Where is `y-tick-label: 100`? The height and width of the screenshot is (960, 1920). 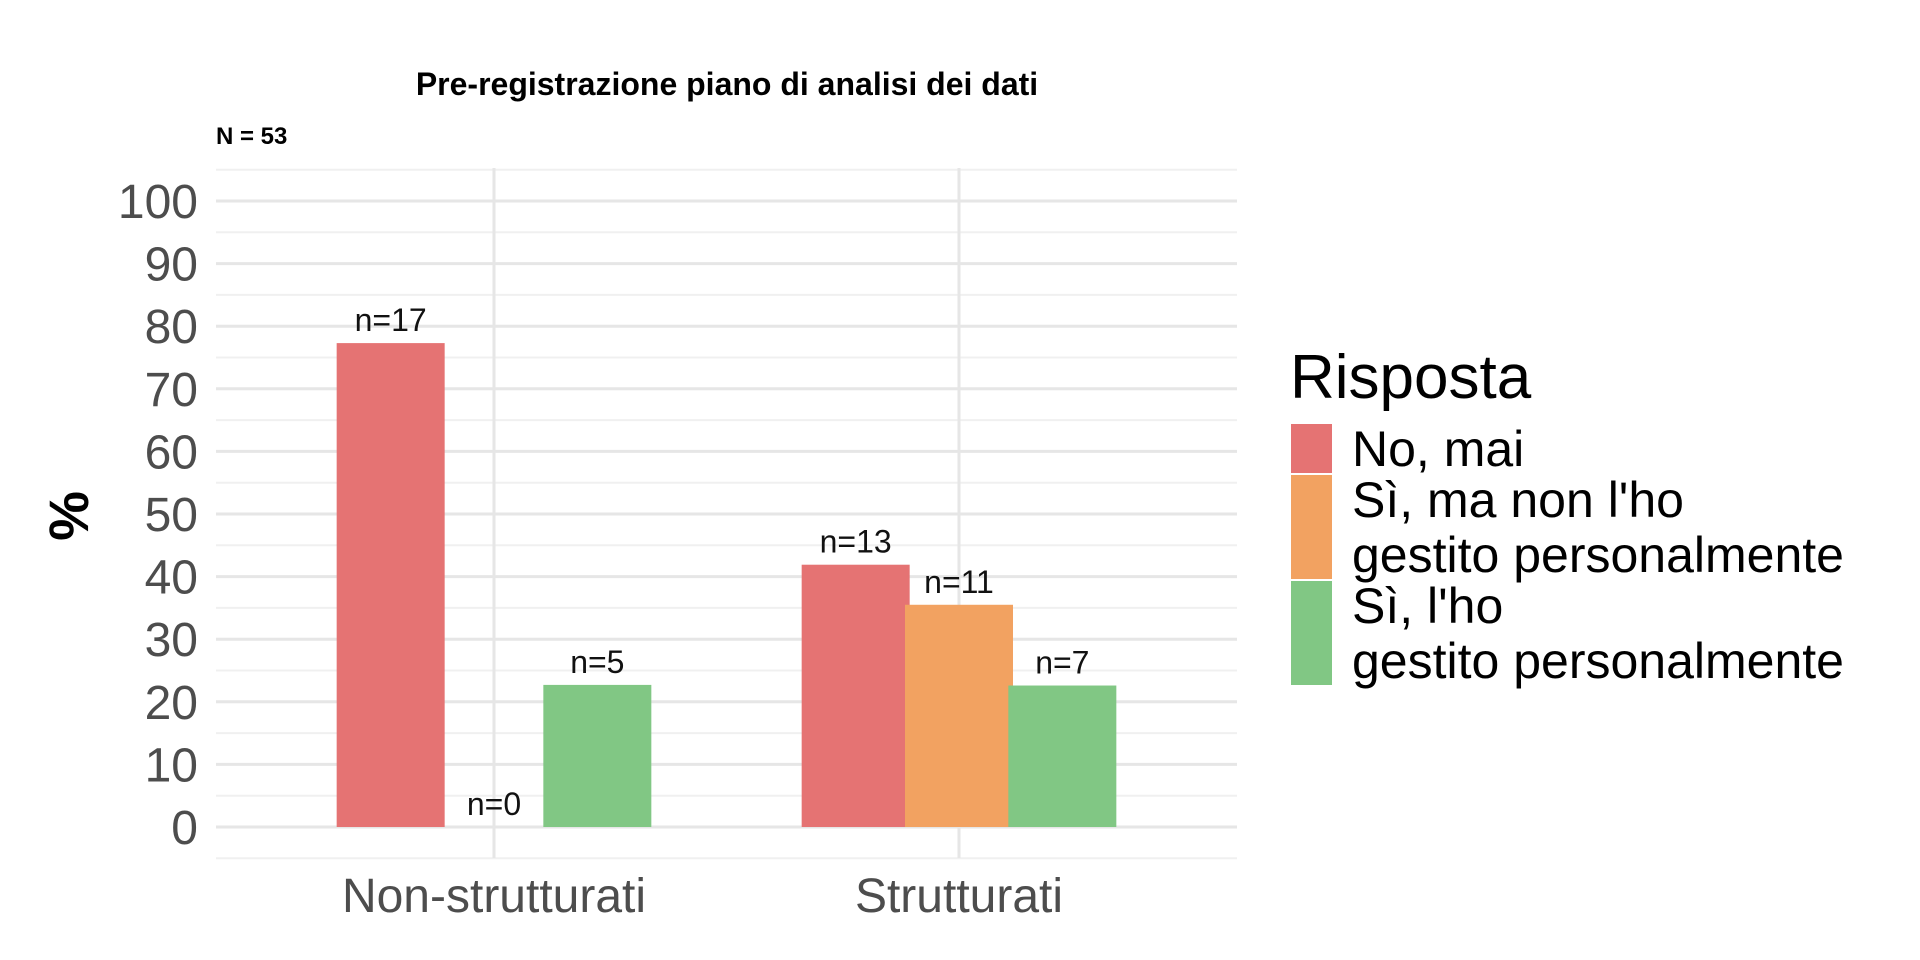 y-tick-label: 100 is located at coordinates (158, 202).